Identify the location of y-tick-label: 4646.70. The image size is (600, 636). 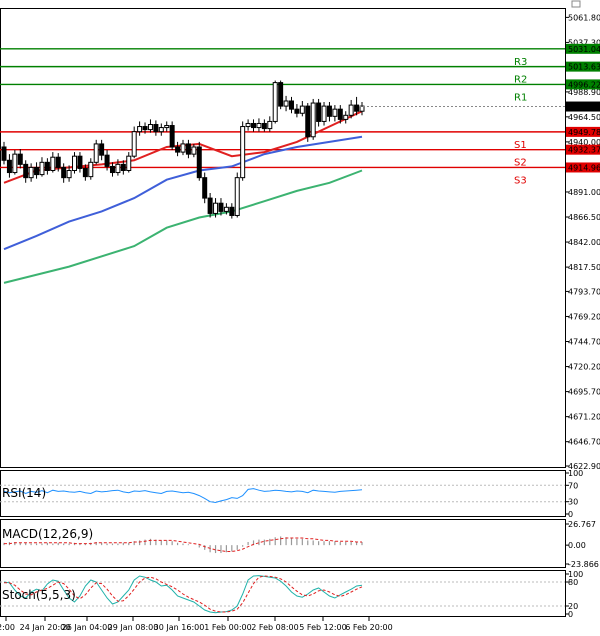
(584, 442).